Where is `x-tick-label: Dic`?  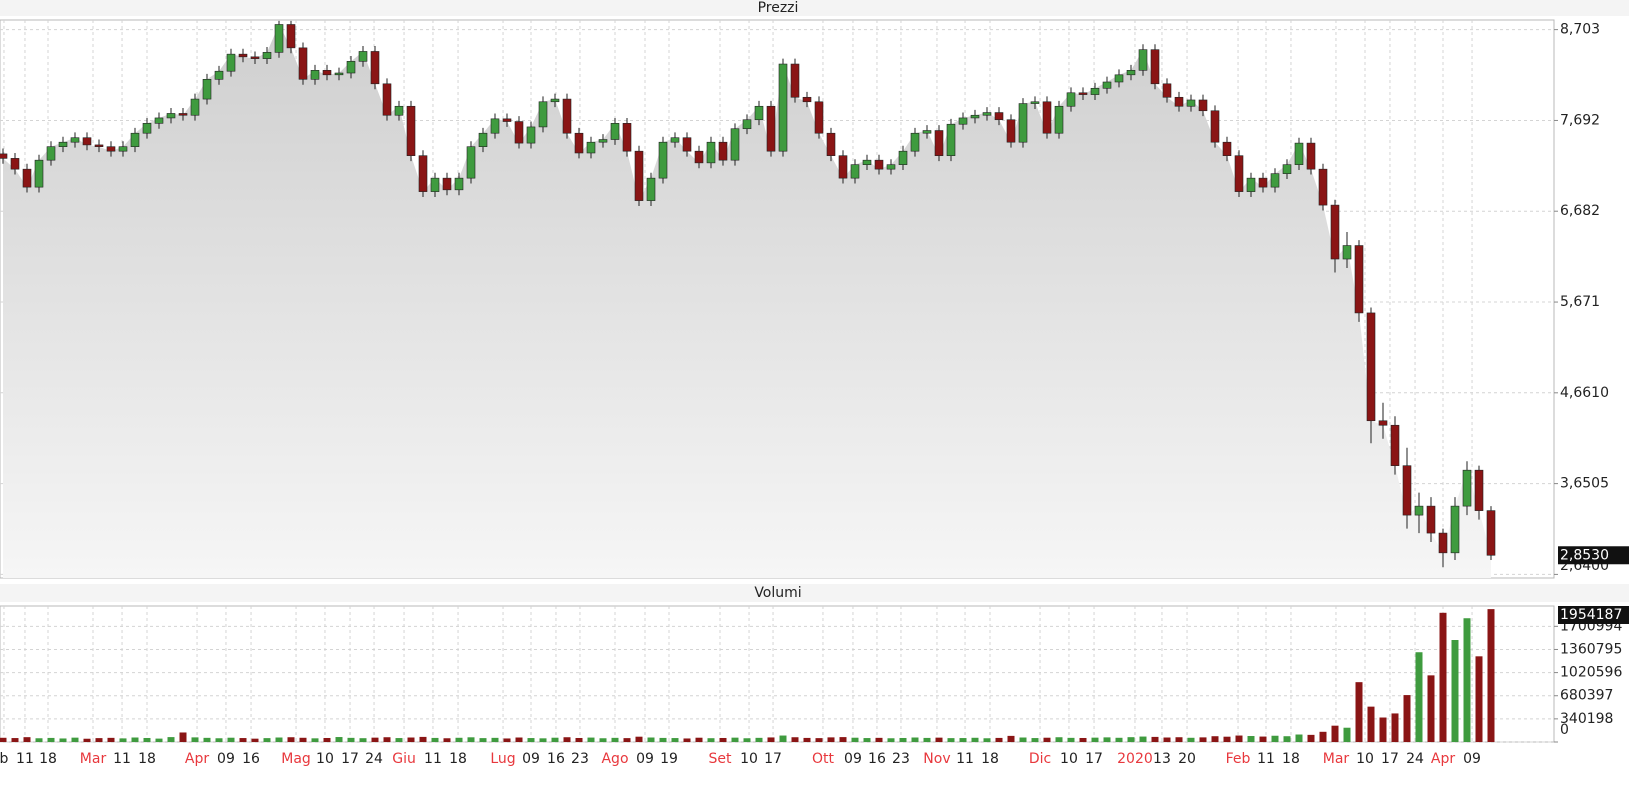 x-tick-label: Dic is located at coordinates (1040, 759).